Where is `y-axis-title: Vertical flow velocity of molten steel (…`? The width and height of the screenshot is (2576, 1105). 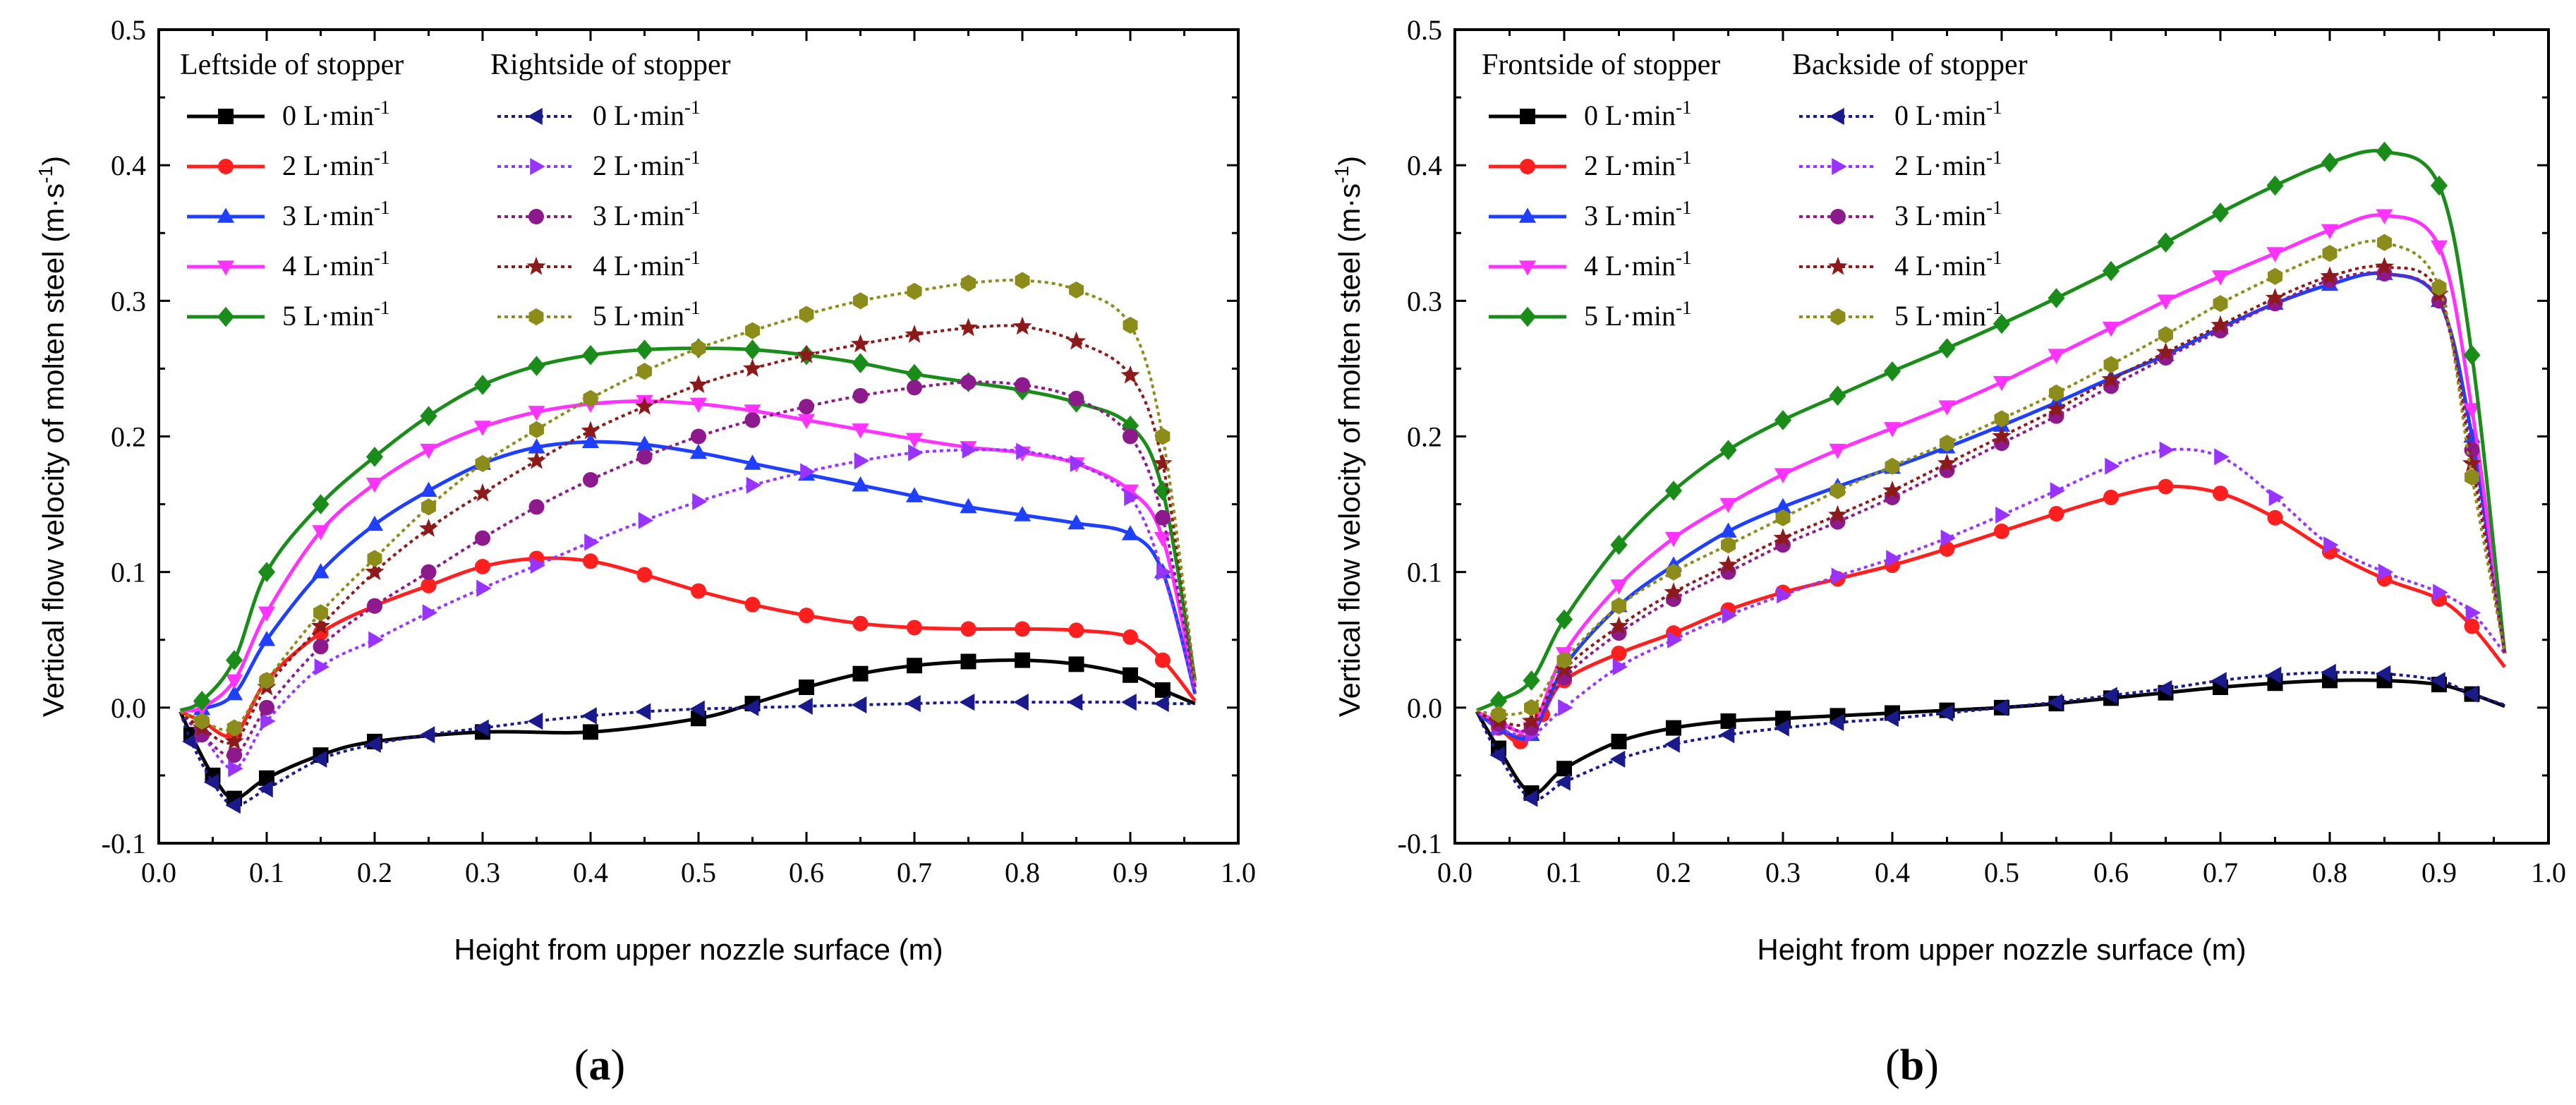
y-axis-title: Vertical flow velocity of molten steel (… is located at coordinates (53, 437).